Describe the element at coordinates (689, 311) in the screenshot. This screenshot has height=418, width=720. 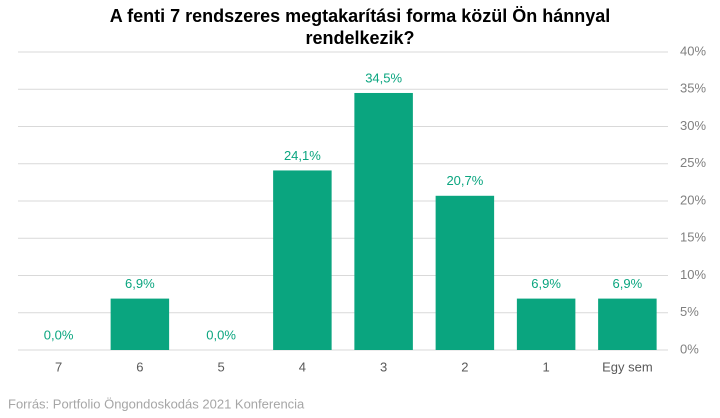
I see `y-tick-label: 5%` at that location.